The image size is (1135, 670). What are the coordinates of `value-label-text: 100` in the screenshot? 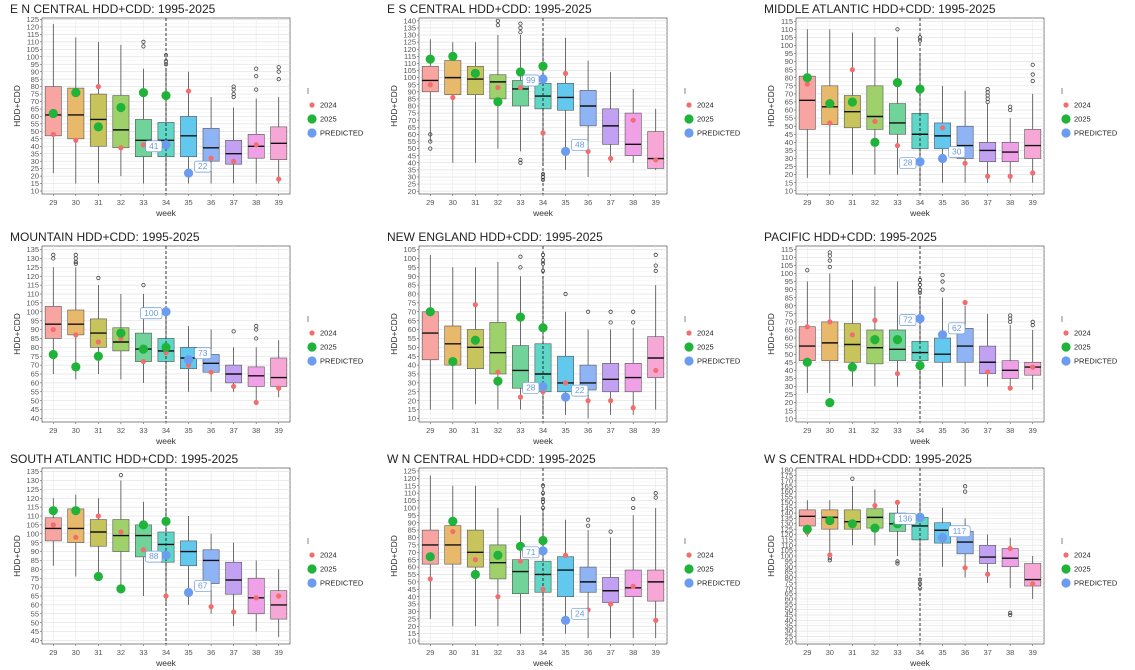 It's located at (151, 313).